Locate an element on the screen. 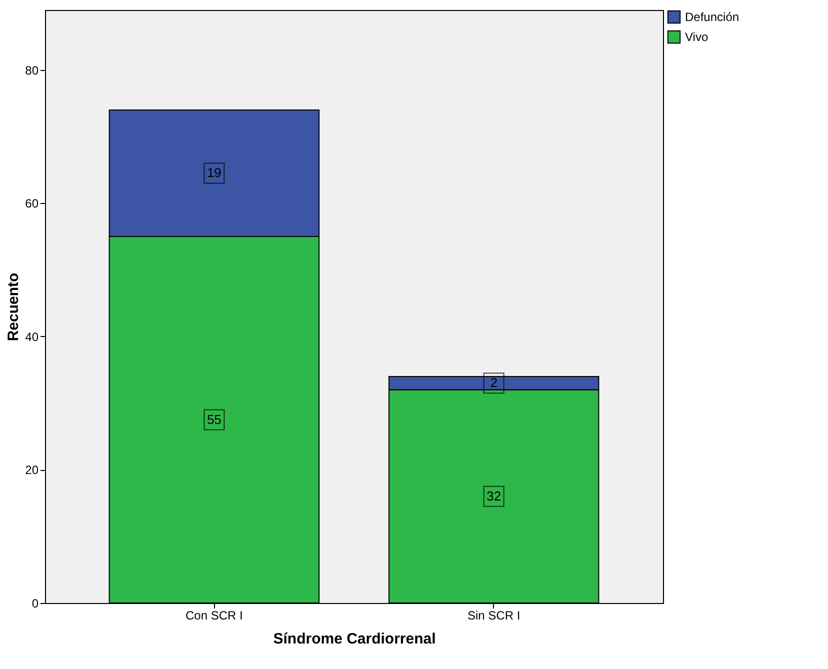 Image resolution: width=828 pixels, height=669 pixels. y-tick-label: 40 is located at coordinates (32, 337).